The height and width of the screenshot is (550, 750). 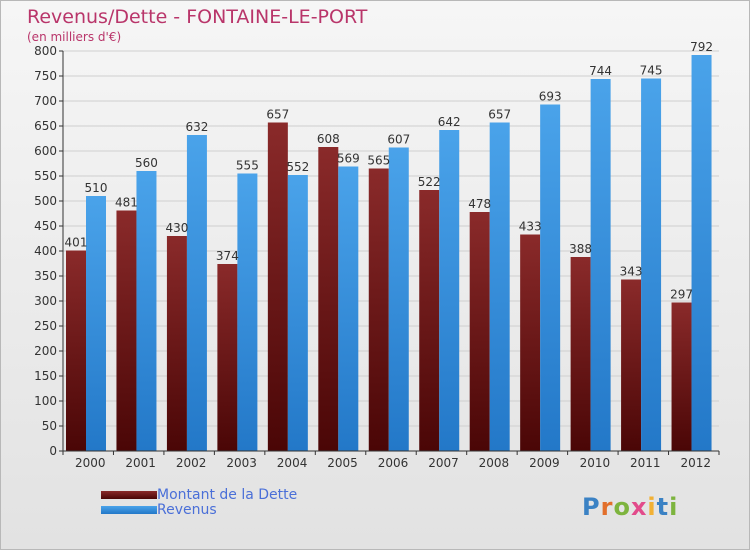 What do you see at coordinates (443, 463) in the screenshot?
I see `x-tick-label: 2007` at bounding box center [443, 463].